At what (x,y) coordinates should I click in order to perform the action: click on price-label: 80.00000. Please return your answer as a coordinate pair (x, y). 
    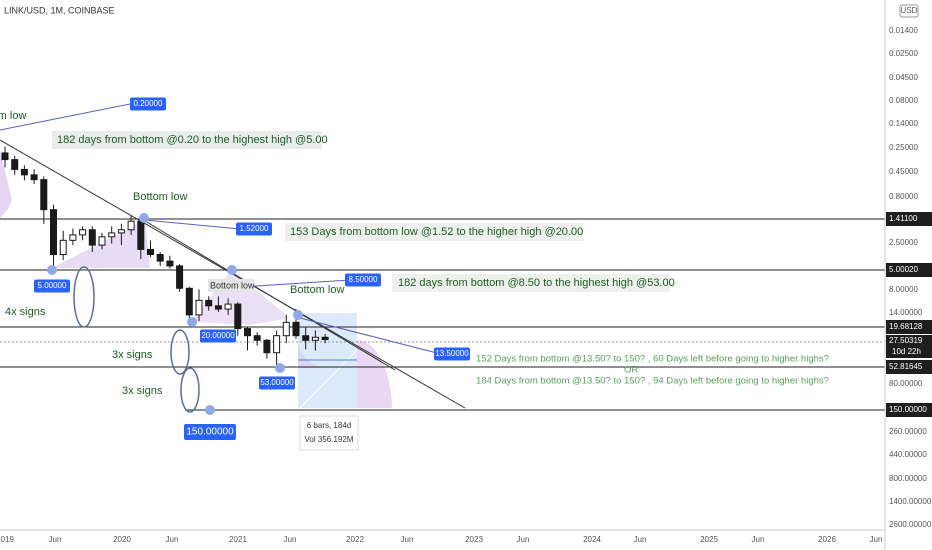
    Looking at the image, I should click on (906, 383).